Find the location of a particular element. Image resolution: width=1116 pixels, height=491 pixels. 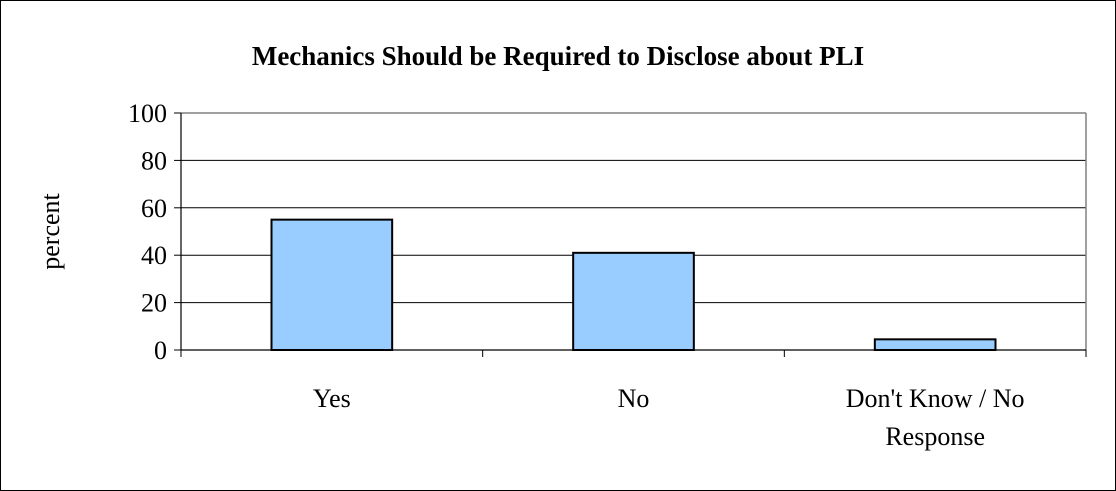

bar-don-t-know-no-response is located at coordinates (935, 344).